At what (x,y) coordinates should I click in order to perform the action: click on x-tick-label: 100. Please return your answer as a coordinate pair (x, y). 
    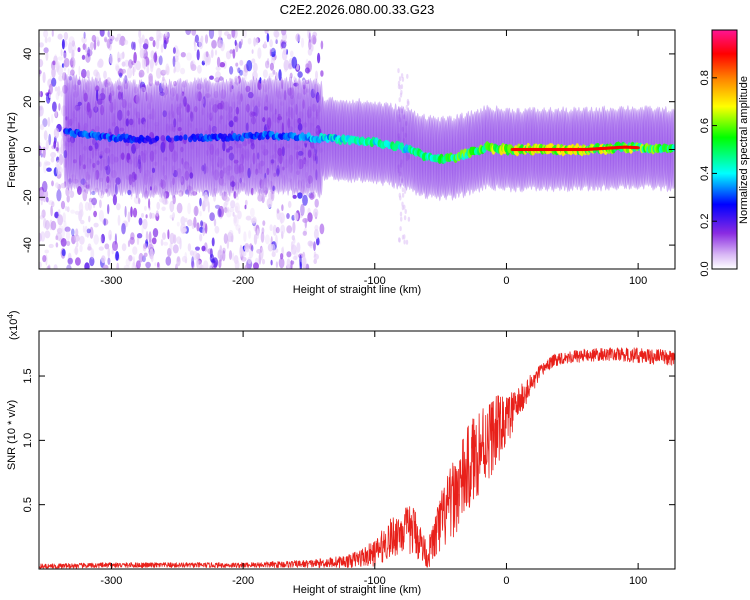
    Looking at the image, I should click on (638, 281).